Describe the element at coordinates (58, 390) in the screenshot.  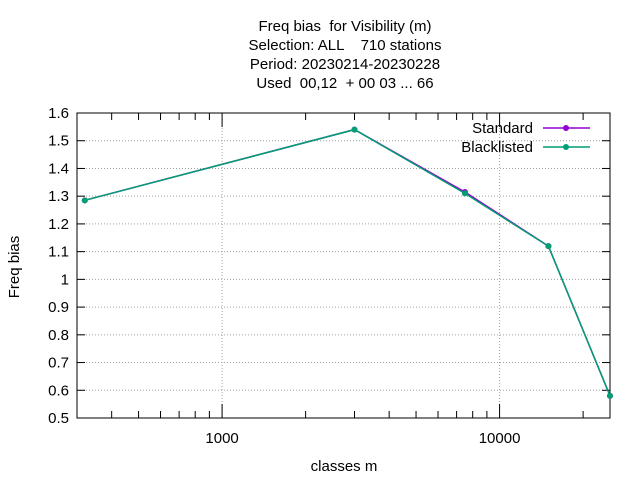
I see `y-tick-label: 0.6` at that location.